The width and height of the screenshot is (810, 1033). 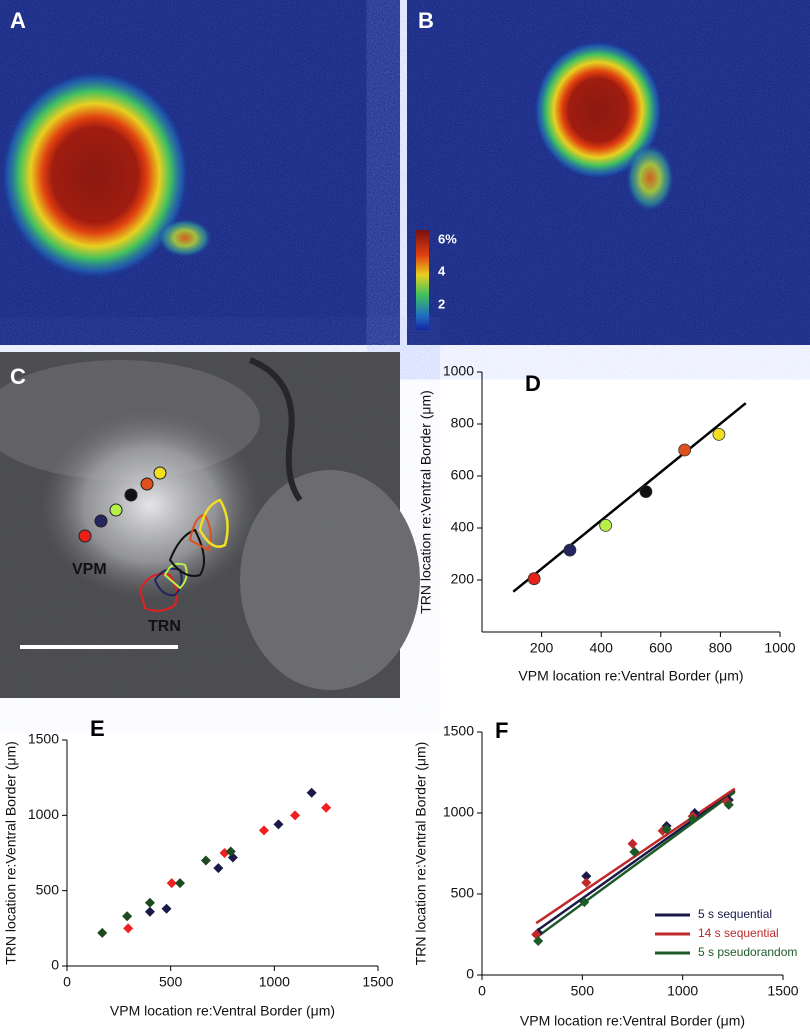 I want to click on legend-label: 5 s sequential, so click(x=735, y=914).